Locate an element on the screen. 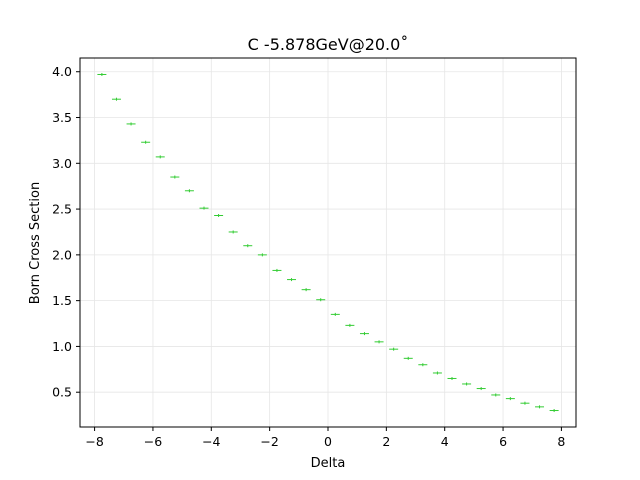 The width and height of the screenshot is (640, 480). x-tick-label: −6 is located at coordinates (153, 441).